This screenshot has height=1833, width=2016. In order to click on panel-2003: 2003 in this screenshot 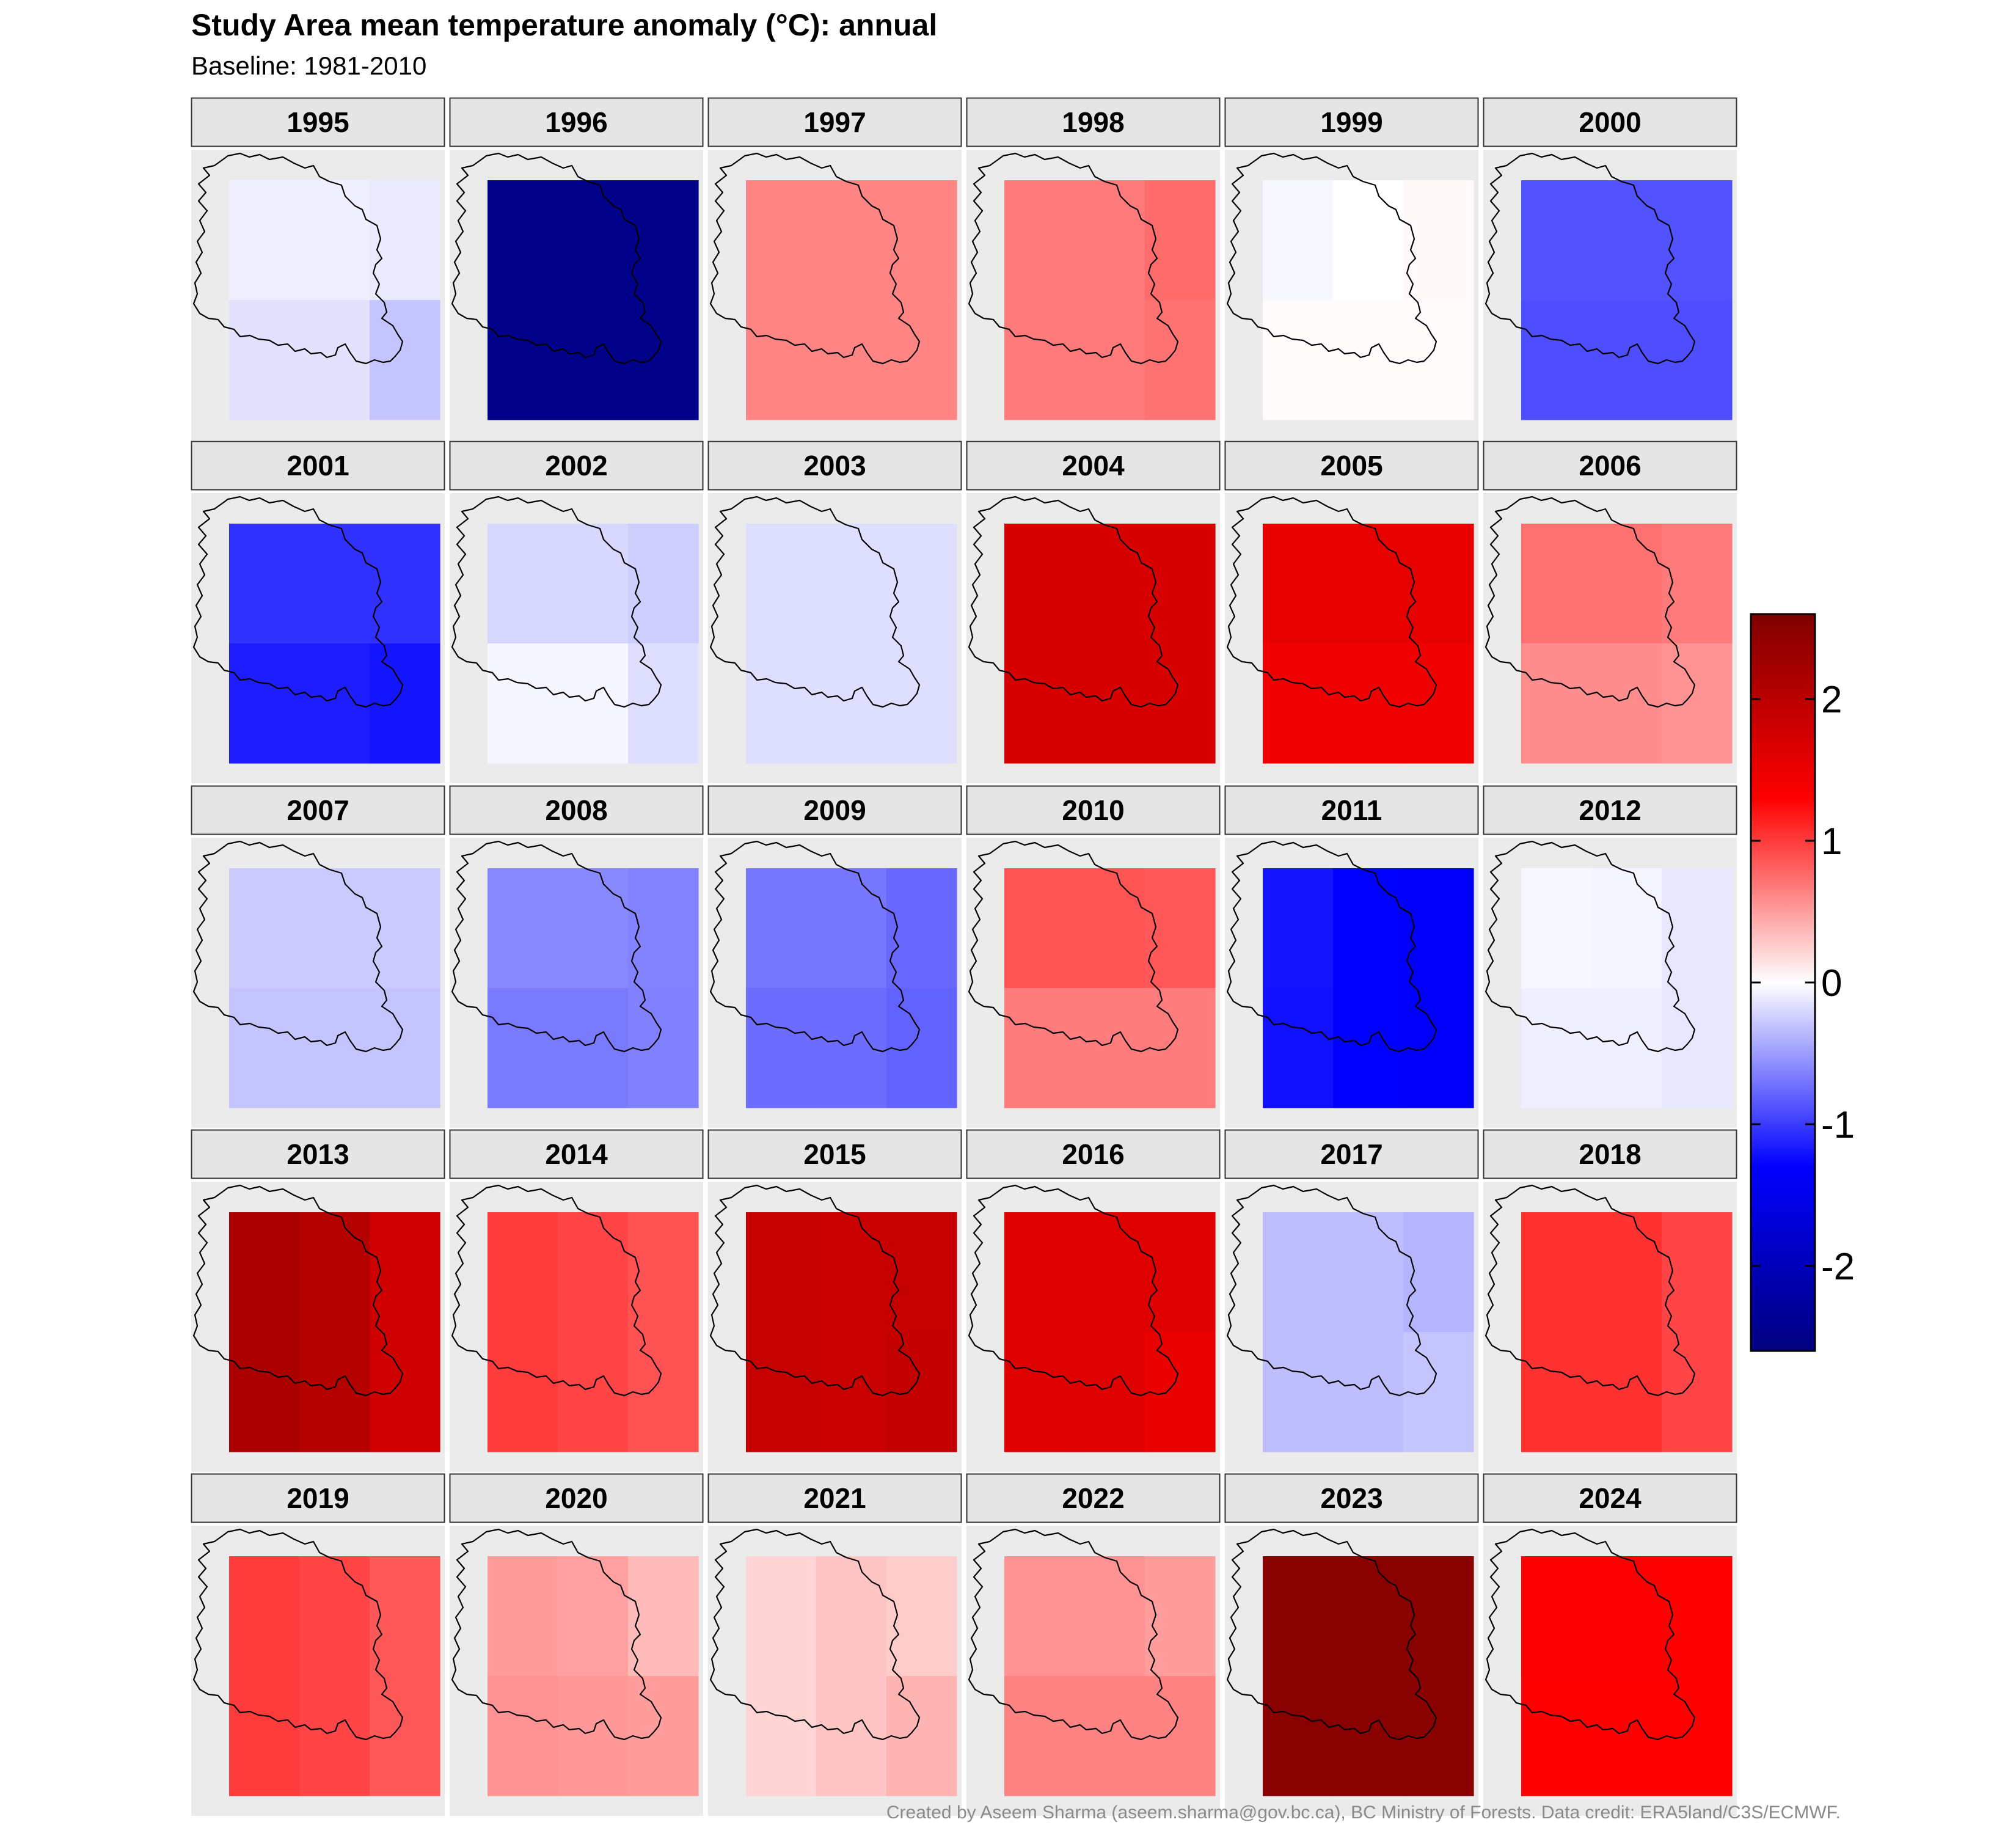, I will do `click(835, 612)`.